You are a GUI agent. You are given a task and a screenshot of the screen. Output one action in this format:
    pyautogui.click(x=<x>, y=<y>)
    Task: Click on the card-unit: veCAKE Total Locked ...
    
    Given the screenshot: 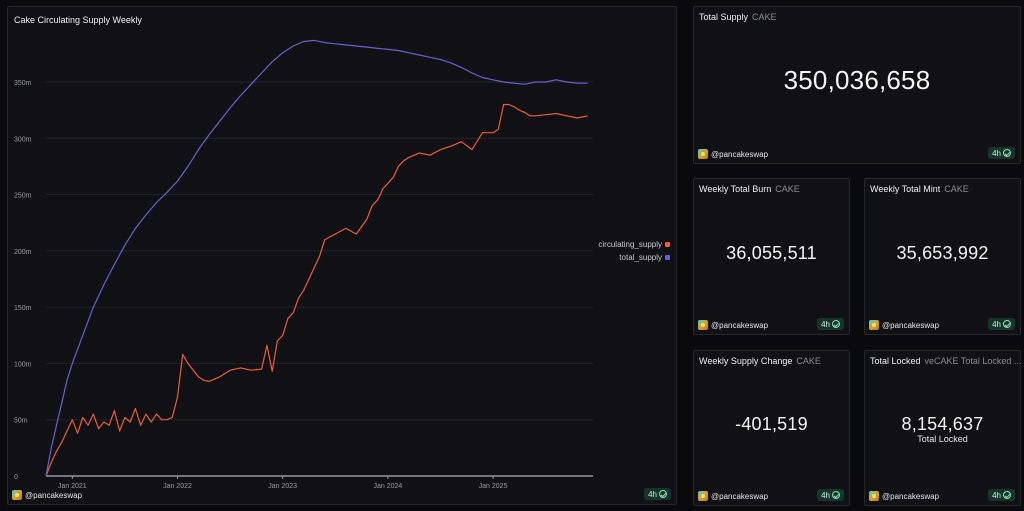 What is the action you would take?
    pyautogui.click(x=973, y=361)
    